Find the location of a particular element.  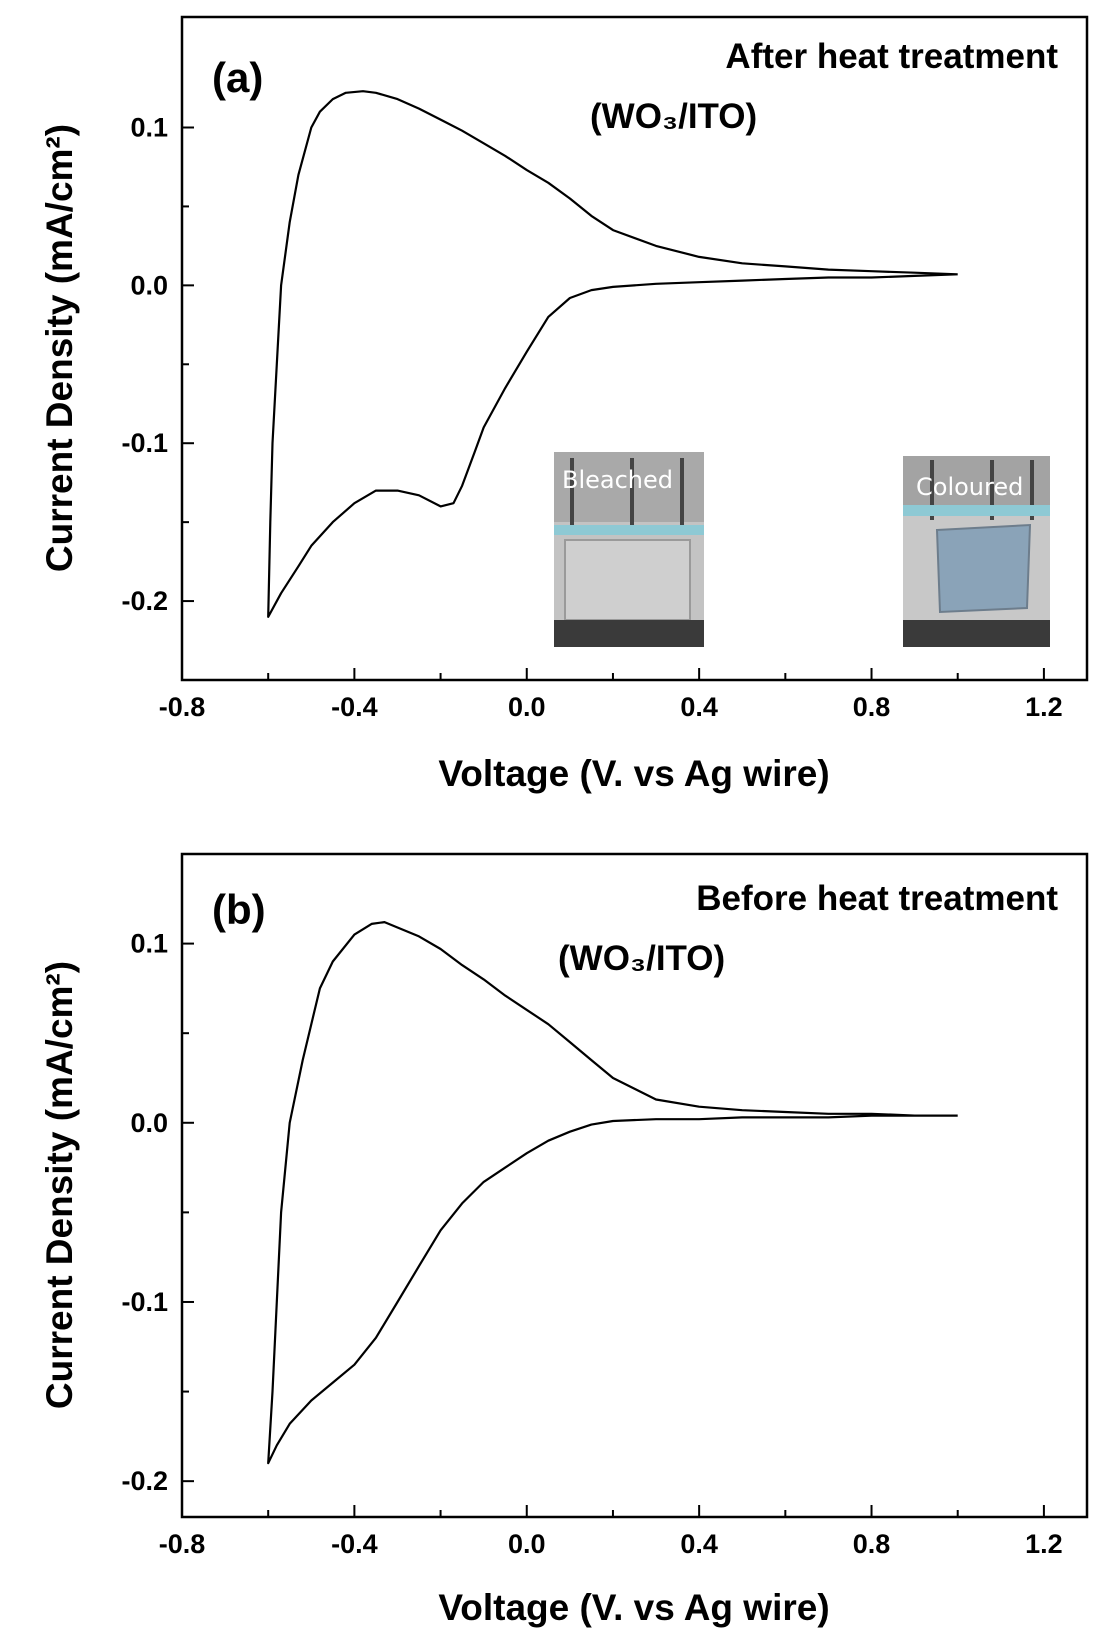

panel-a-x-tick-label: 0.8 is located at coordinates (872, 707).